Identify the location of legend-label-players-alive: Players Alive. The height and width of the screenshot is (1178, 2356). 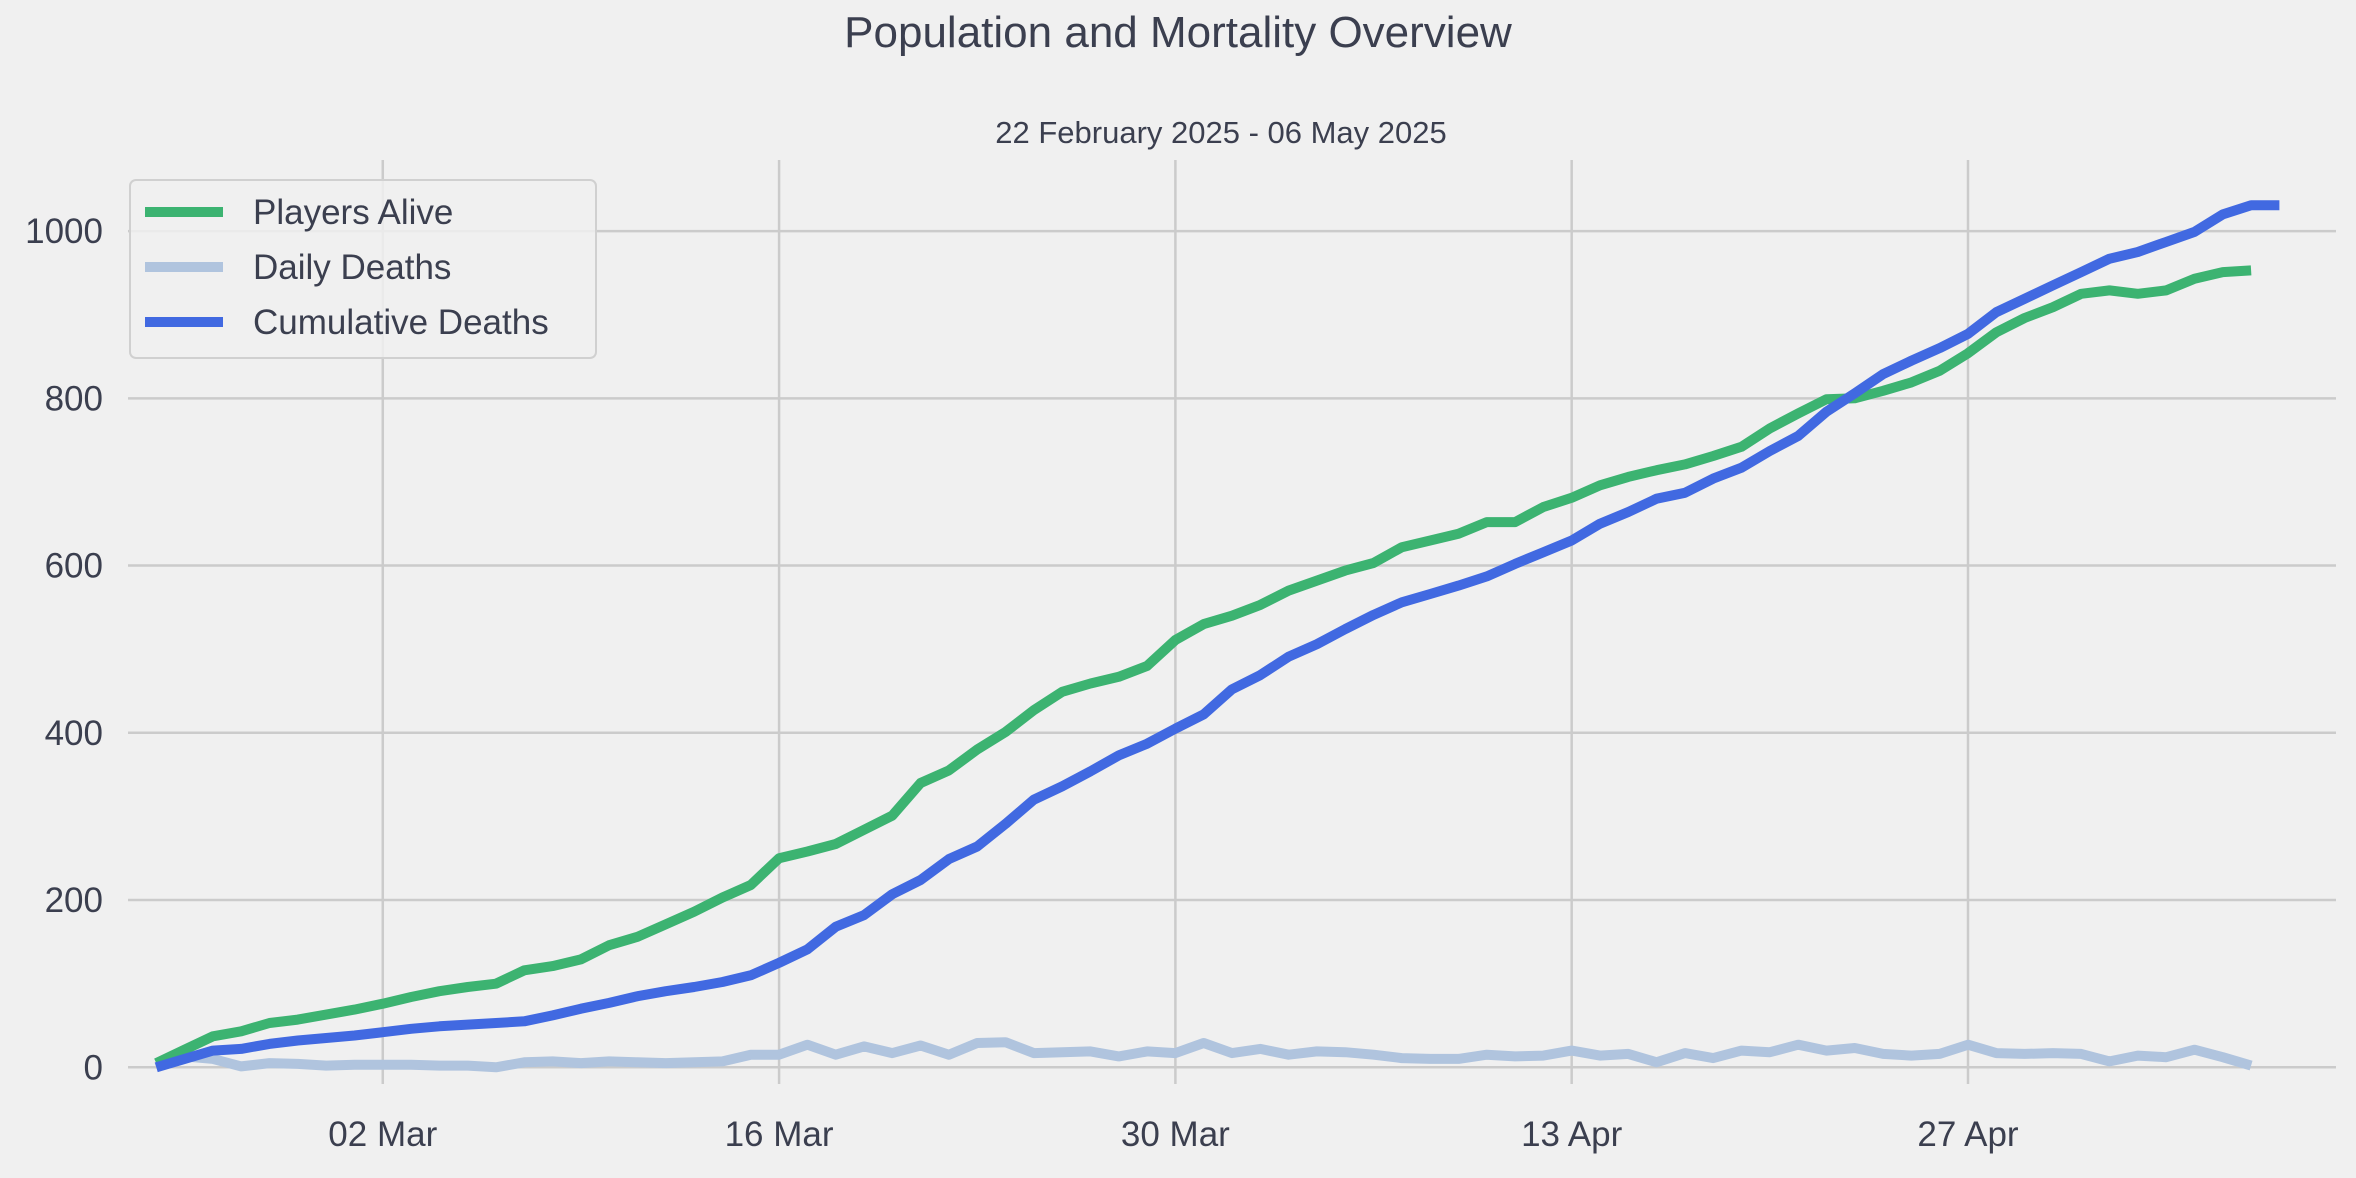
(353, 212).